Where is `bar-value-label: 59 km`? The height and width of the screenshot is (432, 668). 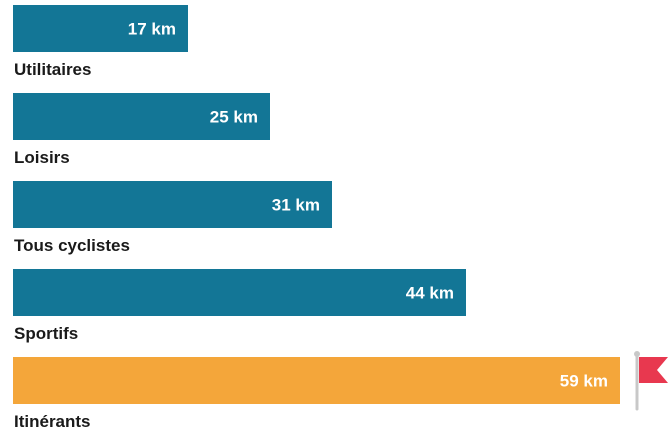
bar-value-label: 59 km is located at coordinates (584, 381).